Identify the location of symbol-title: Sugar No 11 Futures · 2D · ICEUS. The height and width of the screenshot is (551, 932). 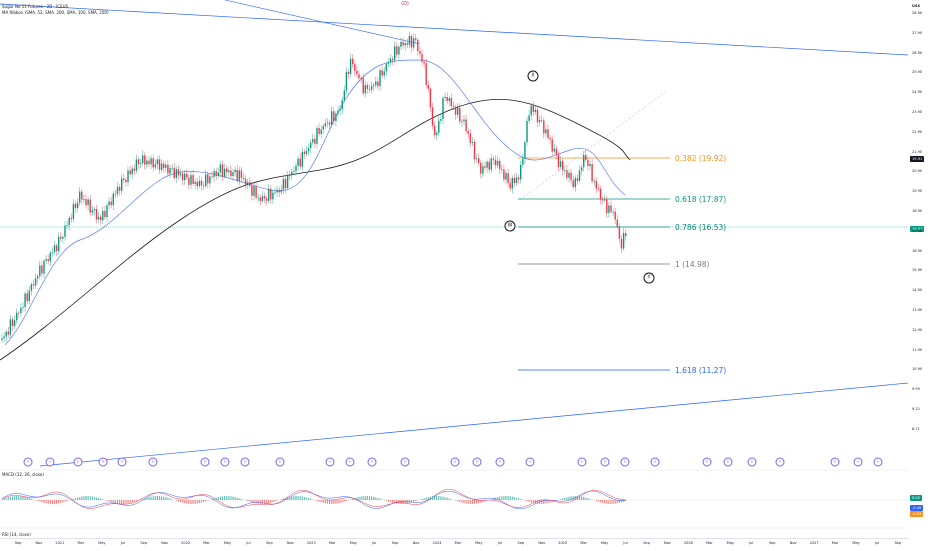
(35, 6).